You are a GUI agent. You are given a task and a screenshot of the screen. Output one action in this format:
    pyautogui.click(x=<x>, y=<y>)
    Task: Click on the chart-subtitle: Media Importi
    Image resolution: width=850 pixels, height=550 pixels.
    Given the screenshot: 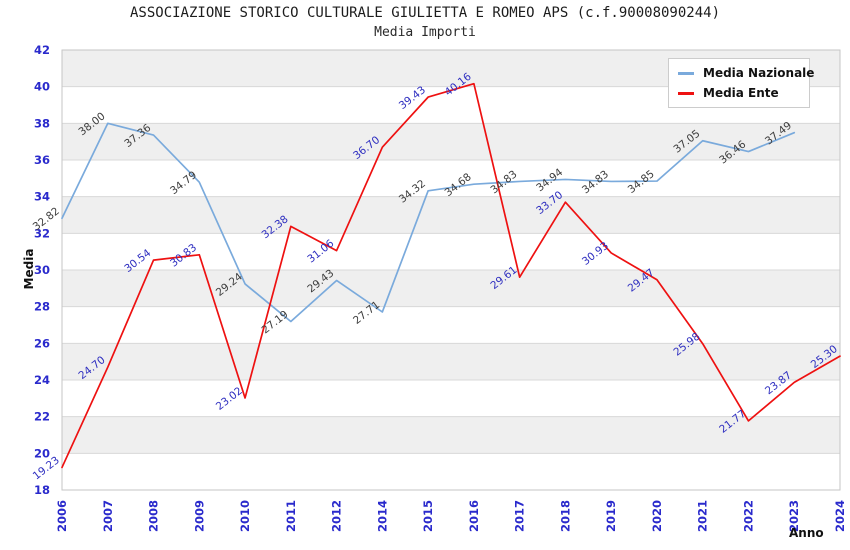 What is the action you would take?
    pyautogui.click(x=425, y=32)
    